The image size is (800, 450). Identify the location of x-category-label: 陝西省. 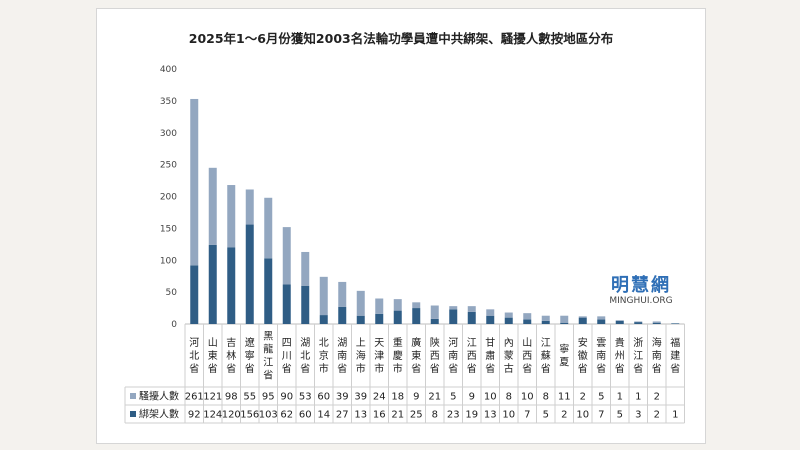
(435, 356).